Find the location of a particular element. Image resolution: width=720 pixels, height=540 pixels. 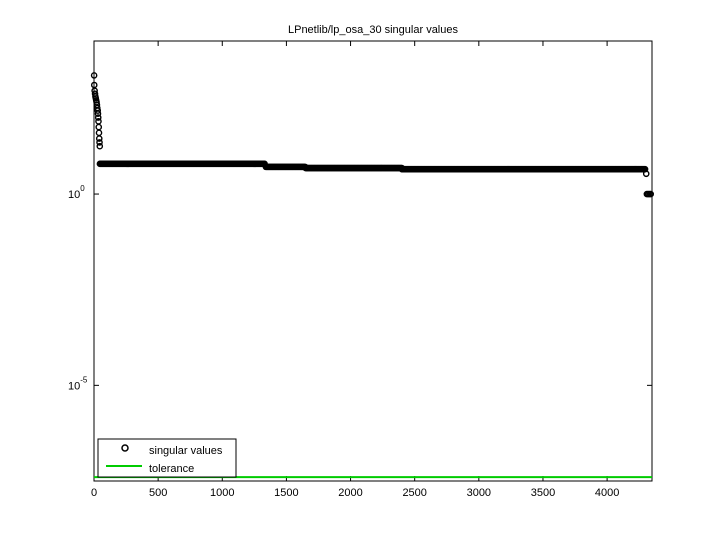

x-tick-label: 3000 is located at coordinates (479, 493).